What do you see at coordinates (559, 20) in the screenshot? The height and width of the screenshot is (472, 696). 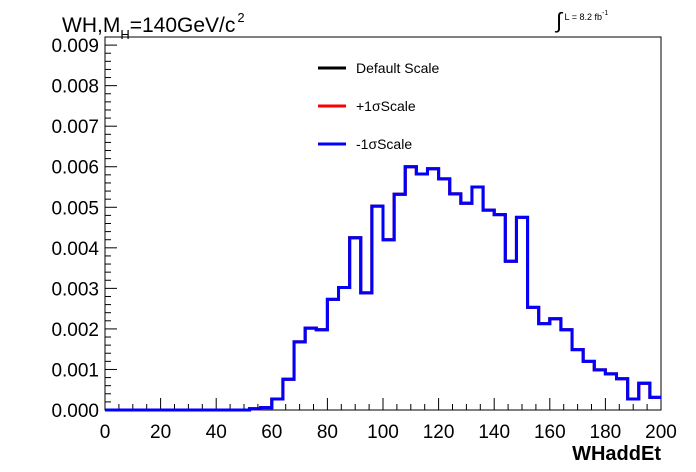 I see `integral-symbol: ∫` at bounding box center [559, 20].